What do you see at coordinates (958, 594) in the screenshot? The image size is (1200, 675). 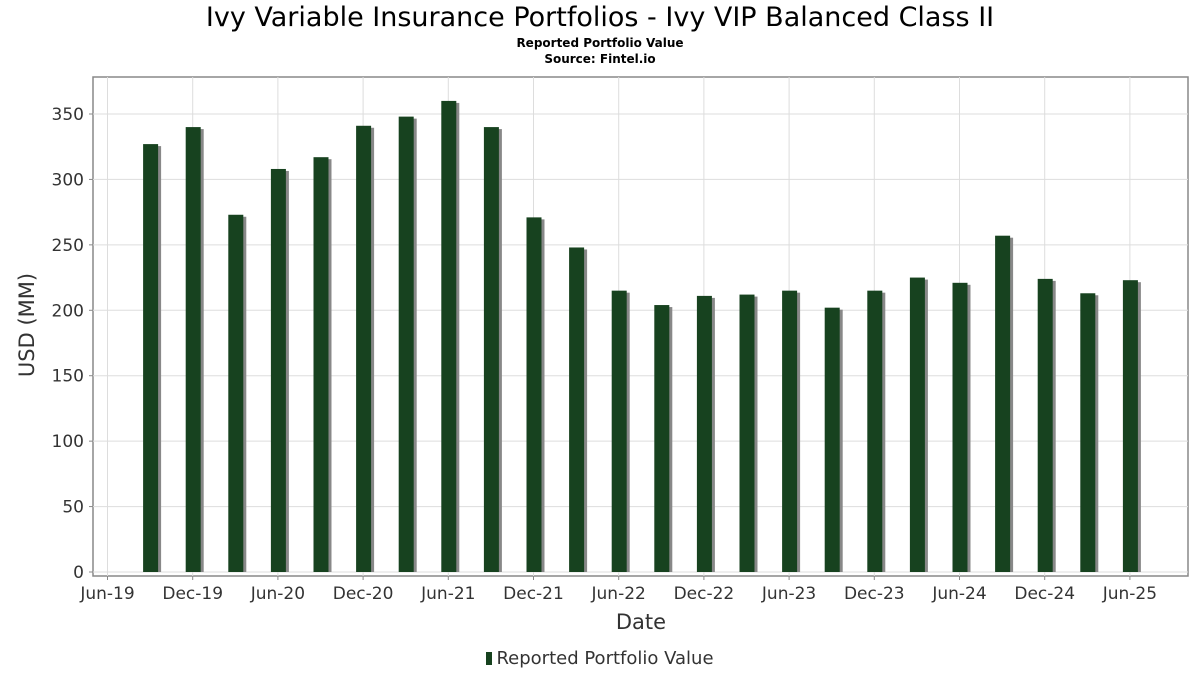 I see `x-tick-label: Jun-24` at bounding box center [958, 594].